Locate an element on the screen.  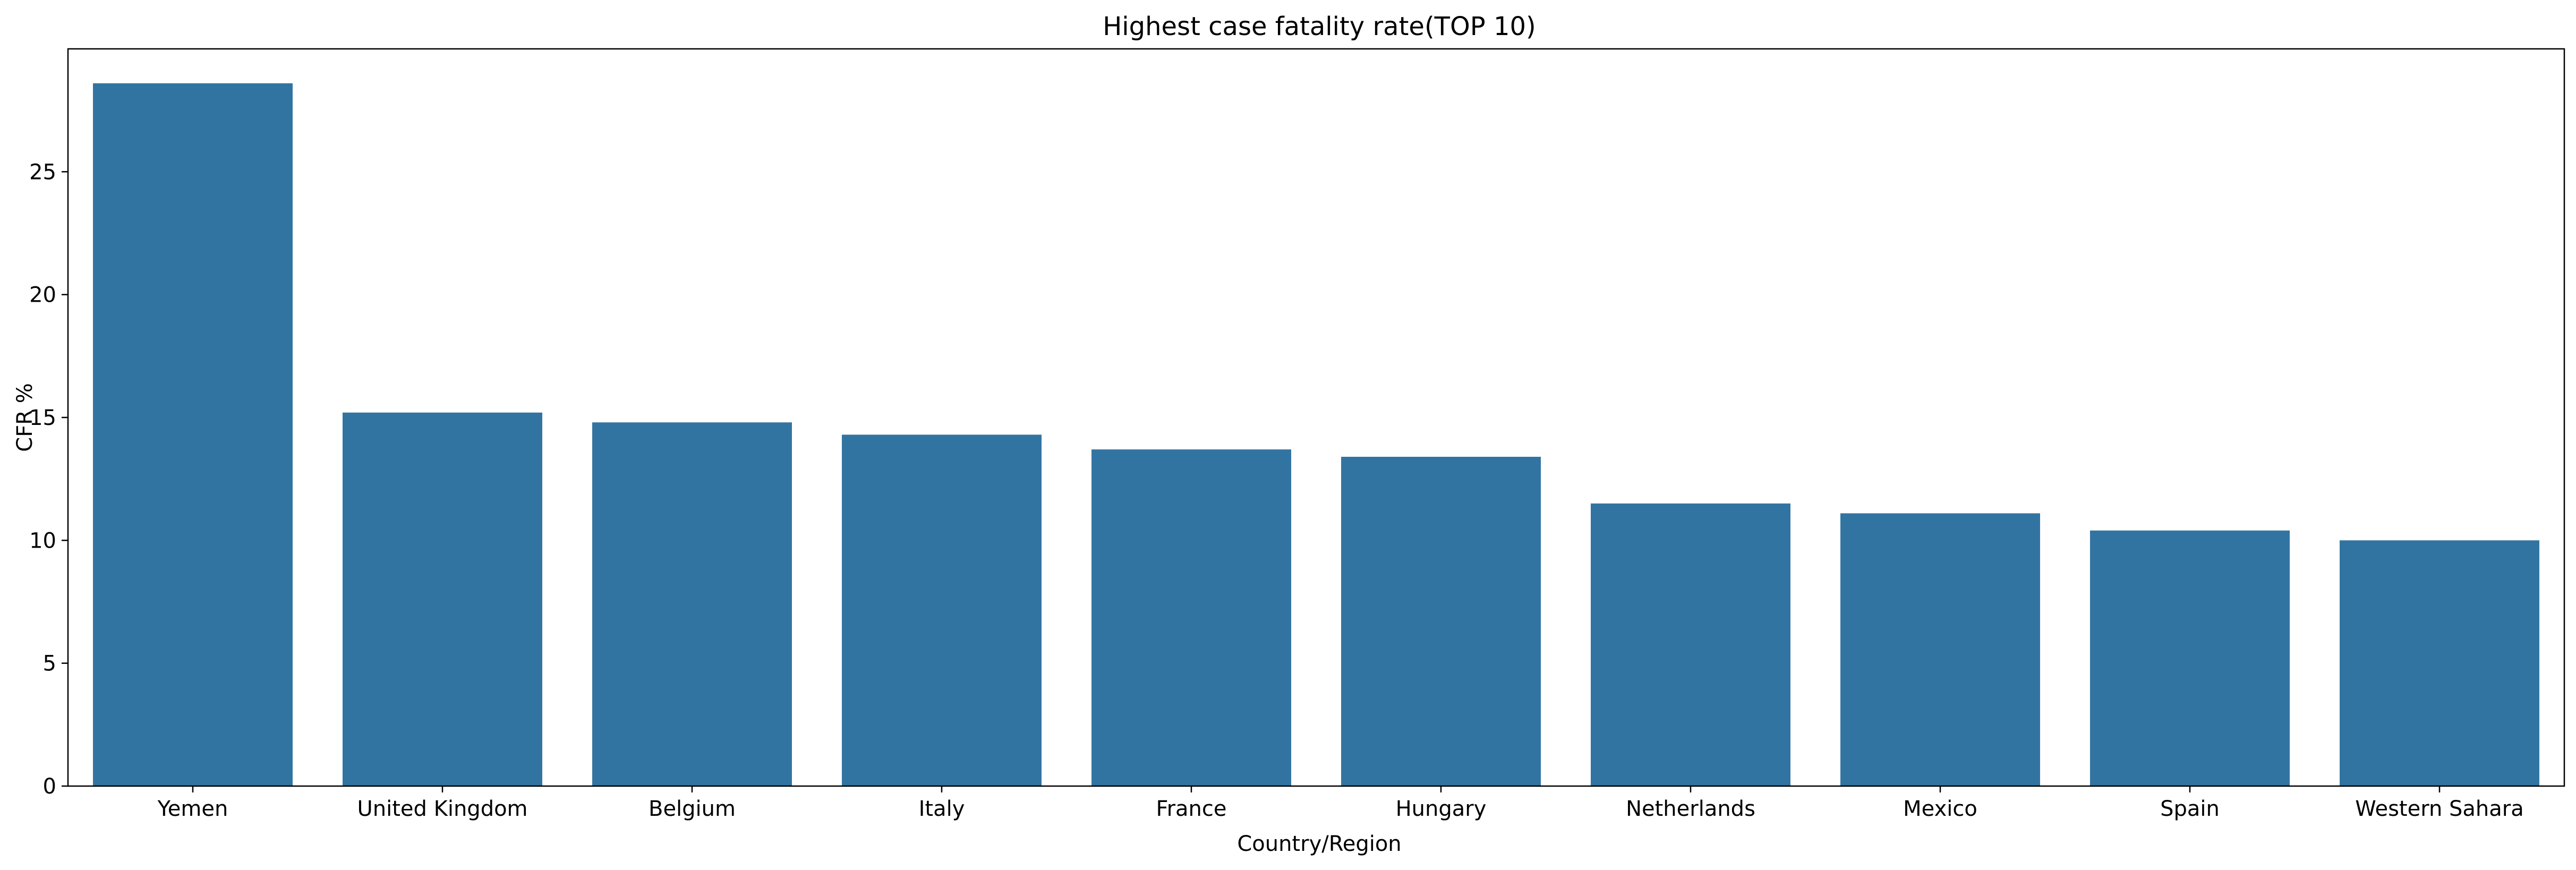
bar-spain is located at coordinates (2190, 658).